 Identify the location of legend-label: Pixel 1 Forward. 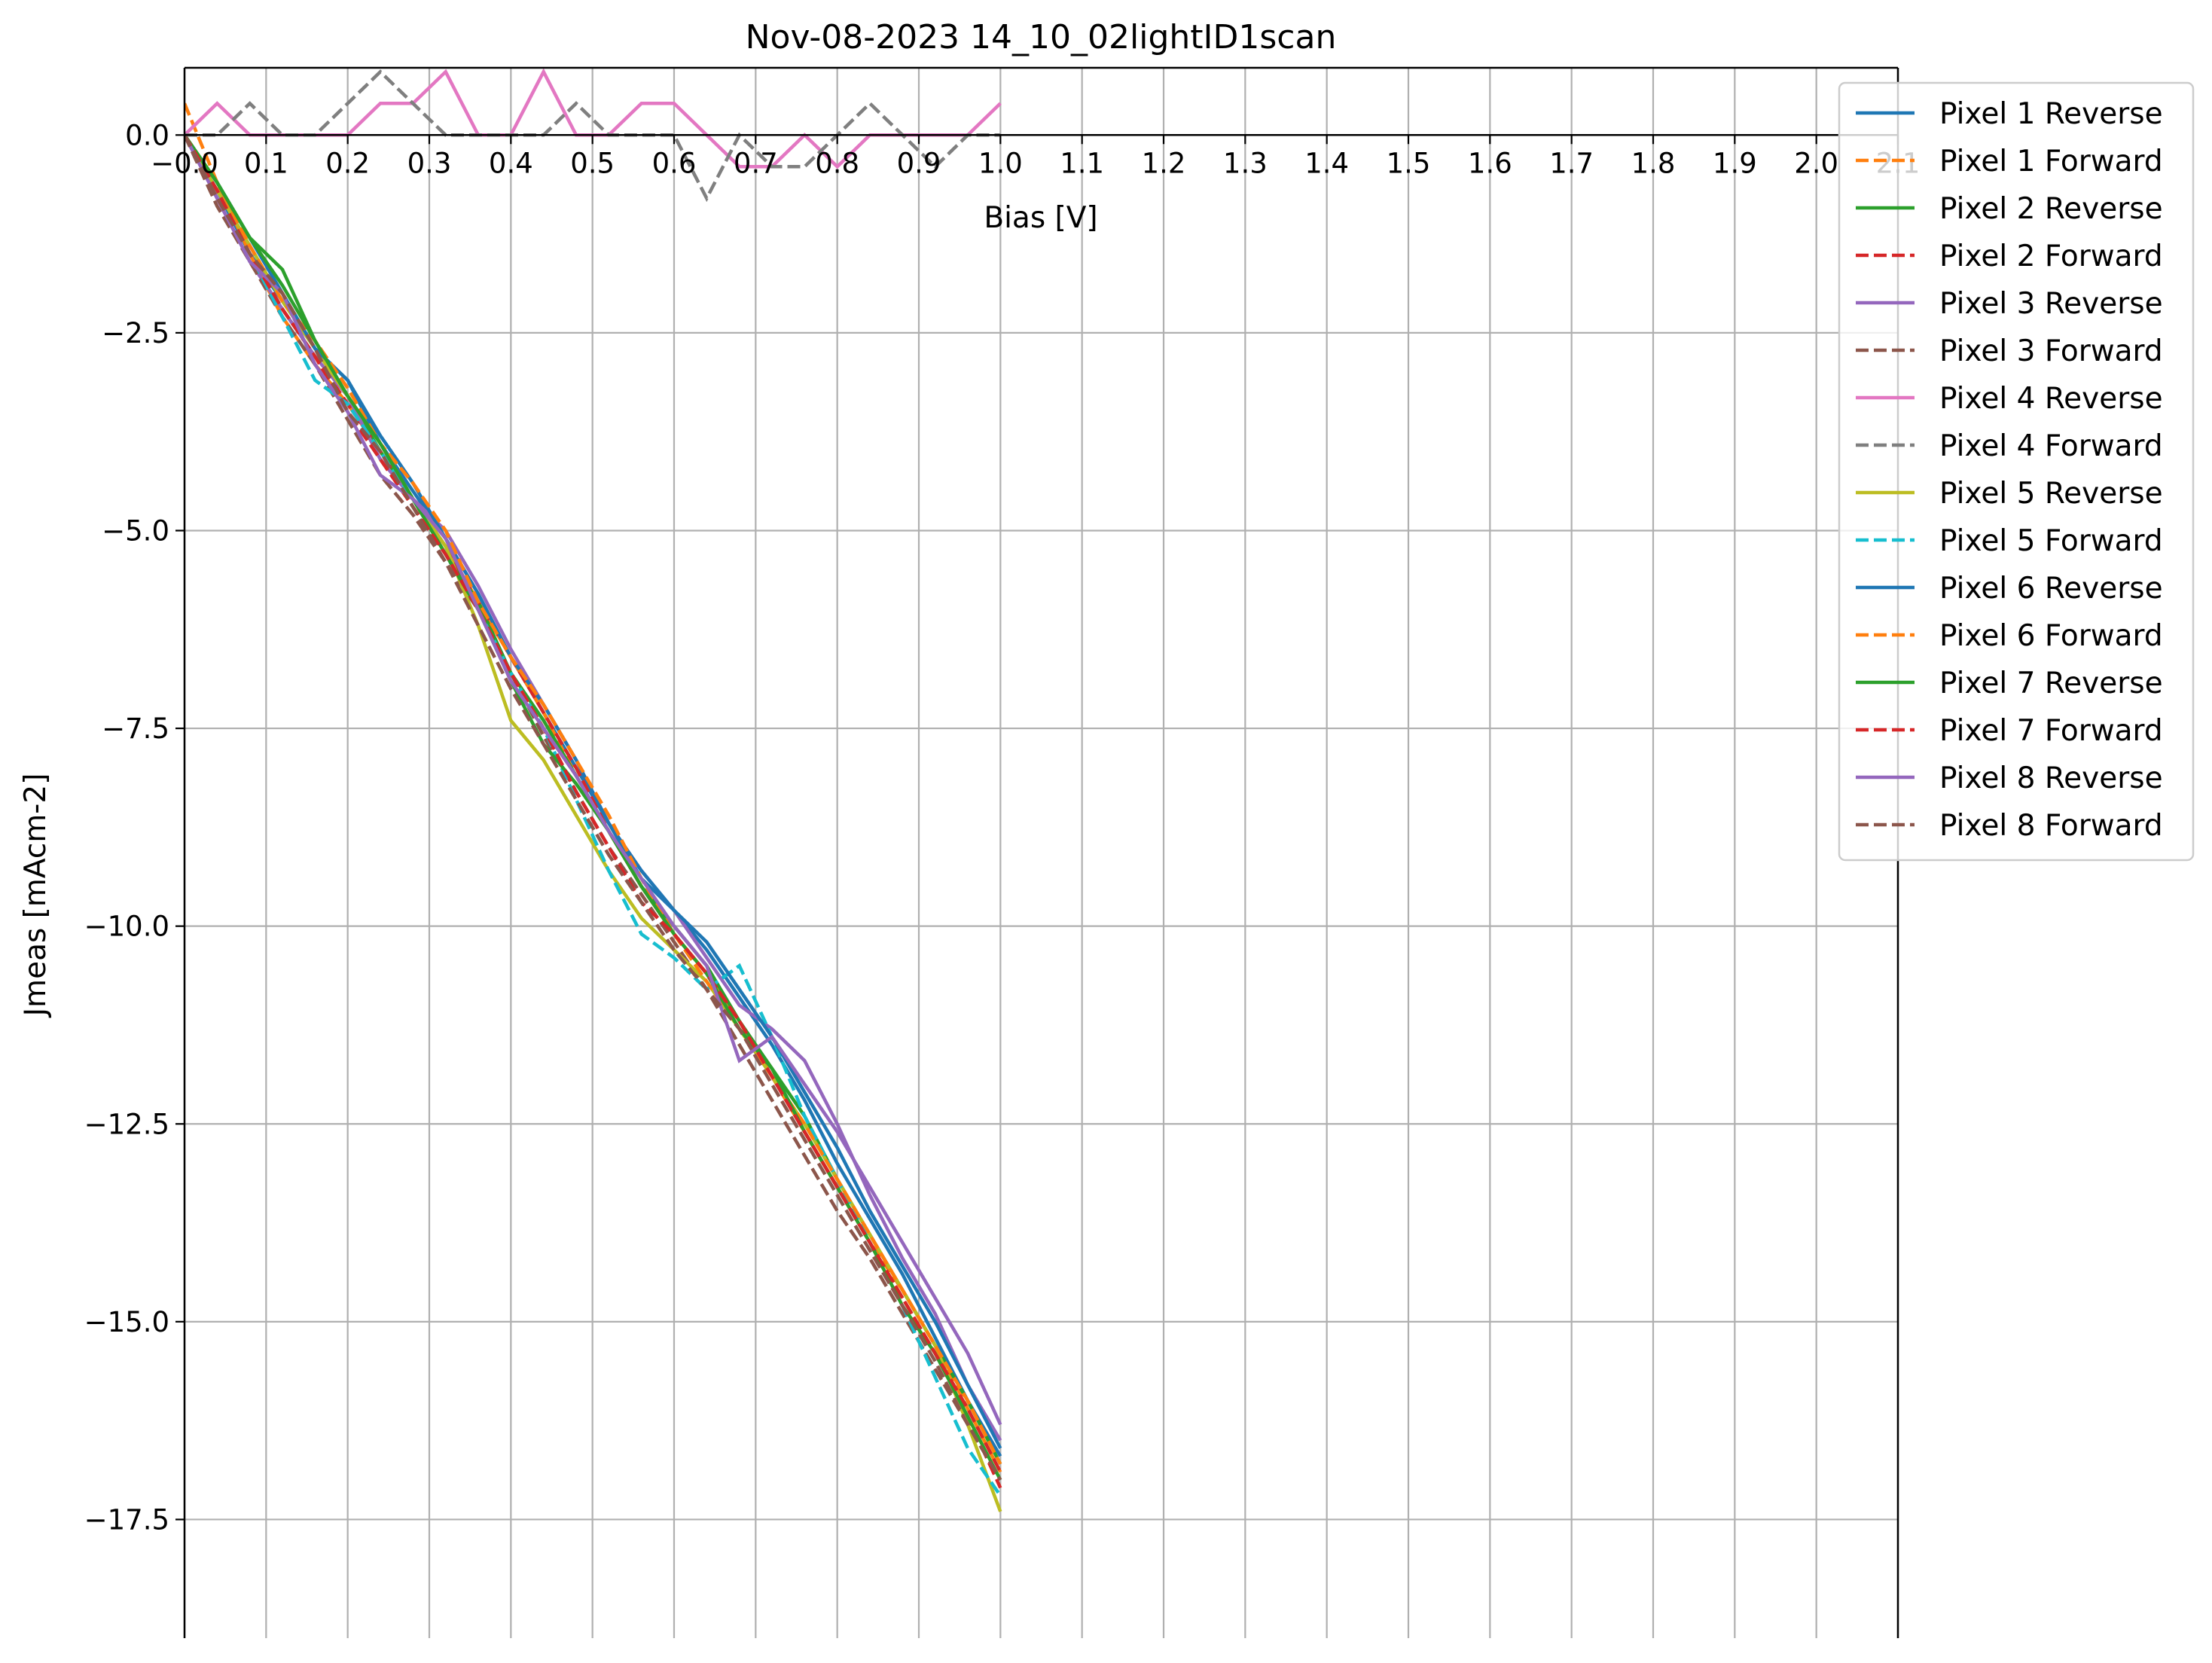
(2051, 162).